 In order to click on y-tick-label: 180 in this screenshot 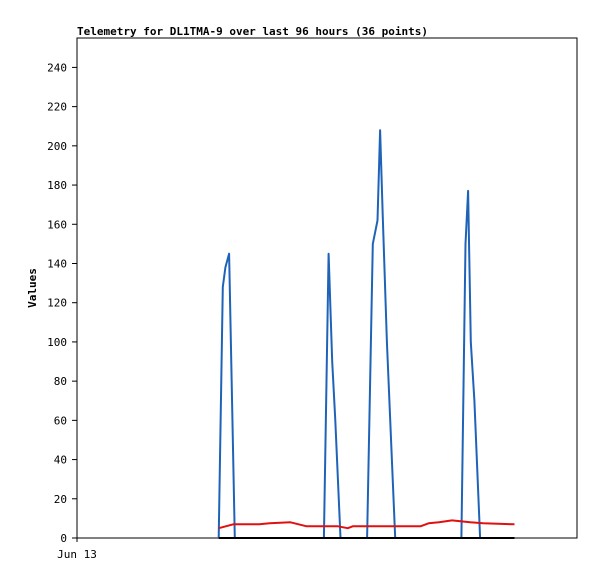, I will do `click(57, 185)`.